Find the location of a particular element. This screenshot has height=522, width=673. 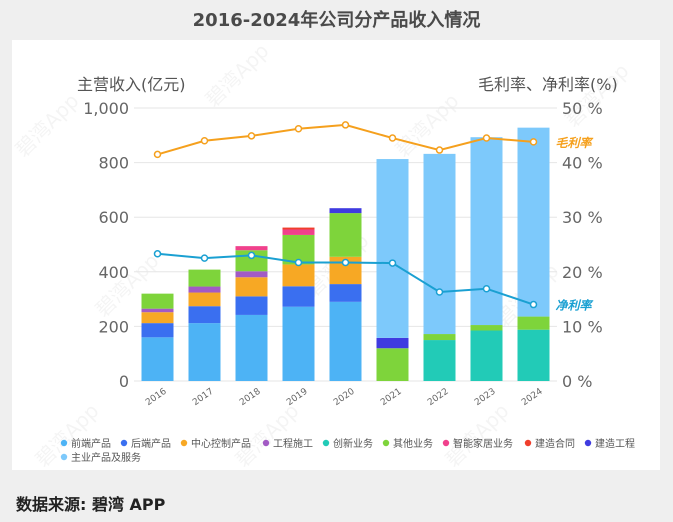

x-tick-label: 2020 is located at coordinates (344, 397).